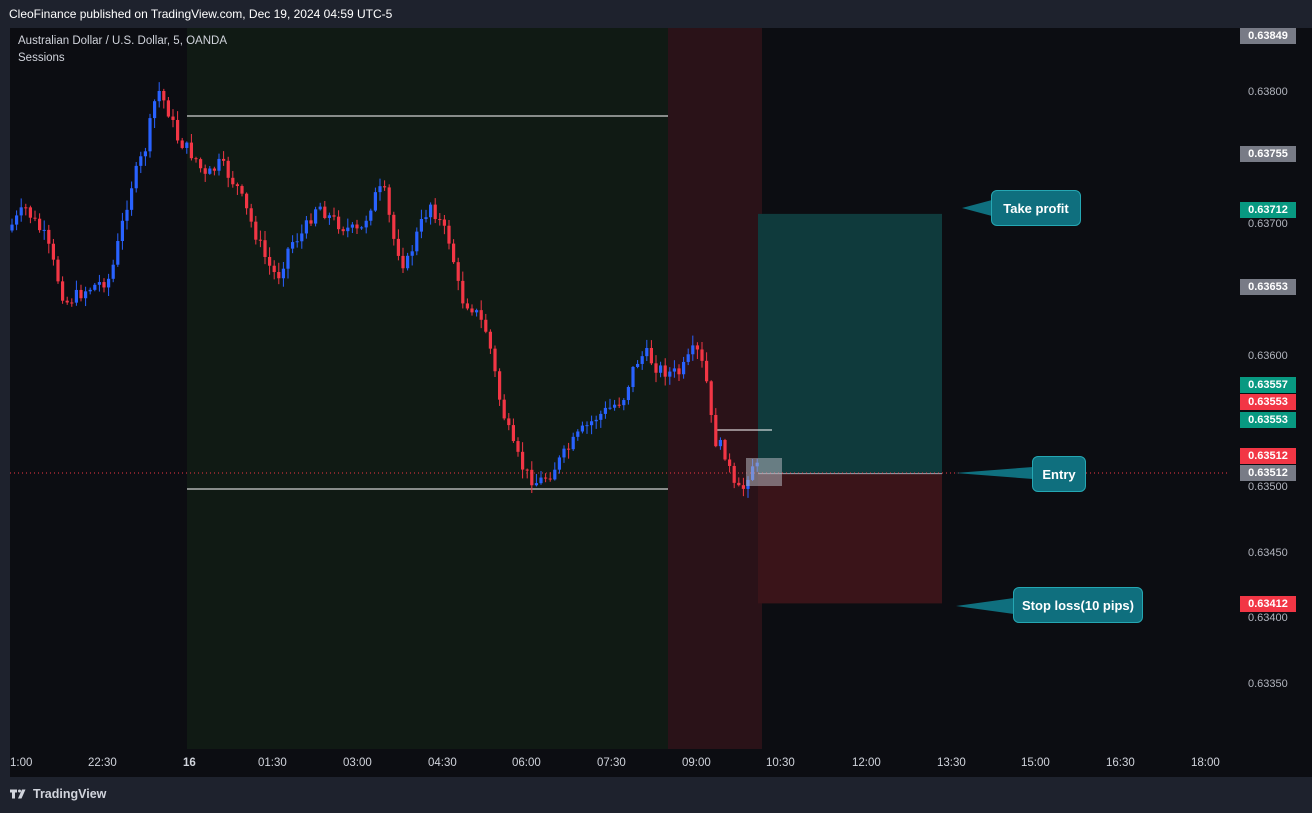 Image resolution: width=1312 pixels, height=813 pixels. Describe the element at coordinates (1036, 208) in the screenshot. I see `take-profit-callout: Take profit` at that location.